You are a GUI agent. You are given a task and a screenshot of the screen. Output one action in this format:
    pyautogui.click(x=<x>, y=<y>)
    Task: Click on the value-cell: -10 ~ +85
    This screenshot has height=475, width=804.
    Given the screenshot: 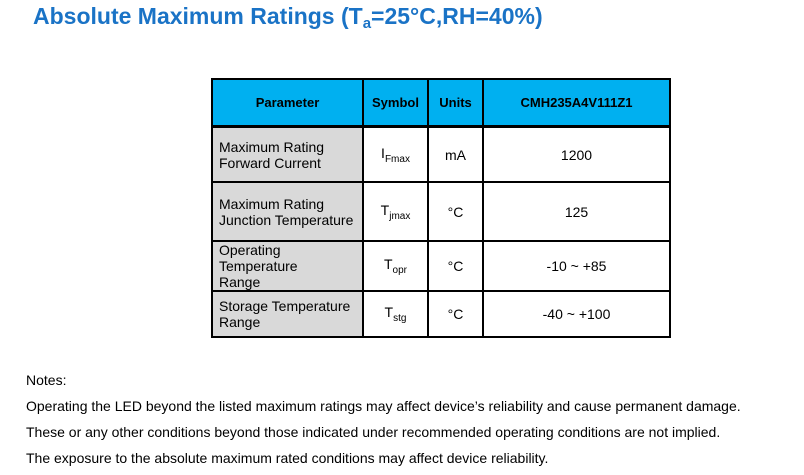 What is the action you would take?
    pyautogui.click(x=576, y=266)
    